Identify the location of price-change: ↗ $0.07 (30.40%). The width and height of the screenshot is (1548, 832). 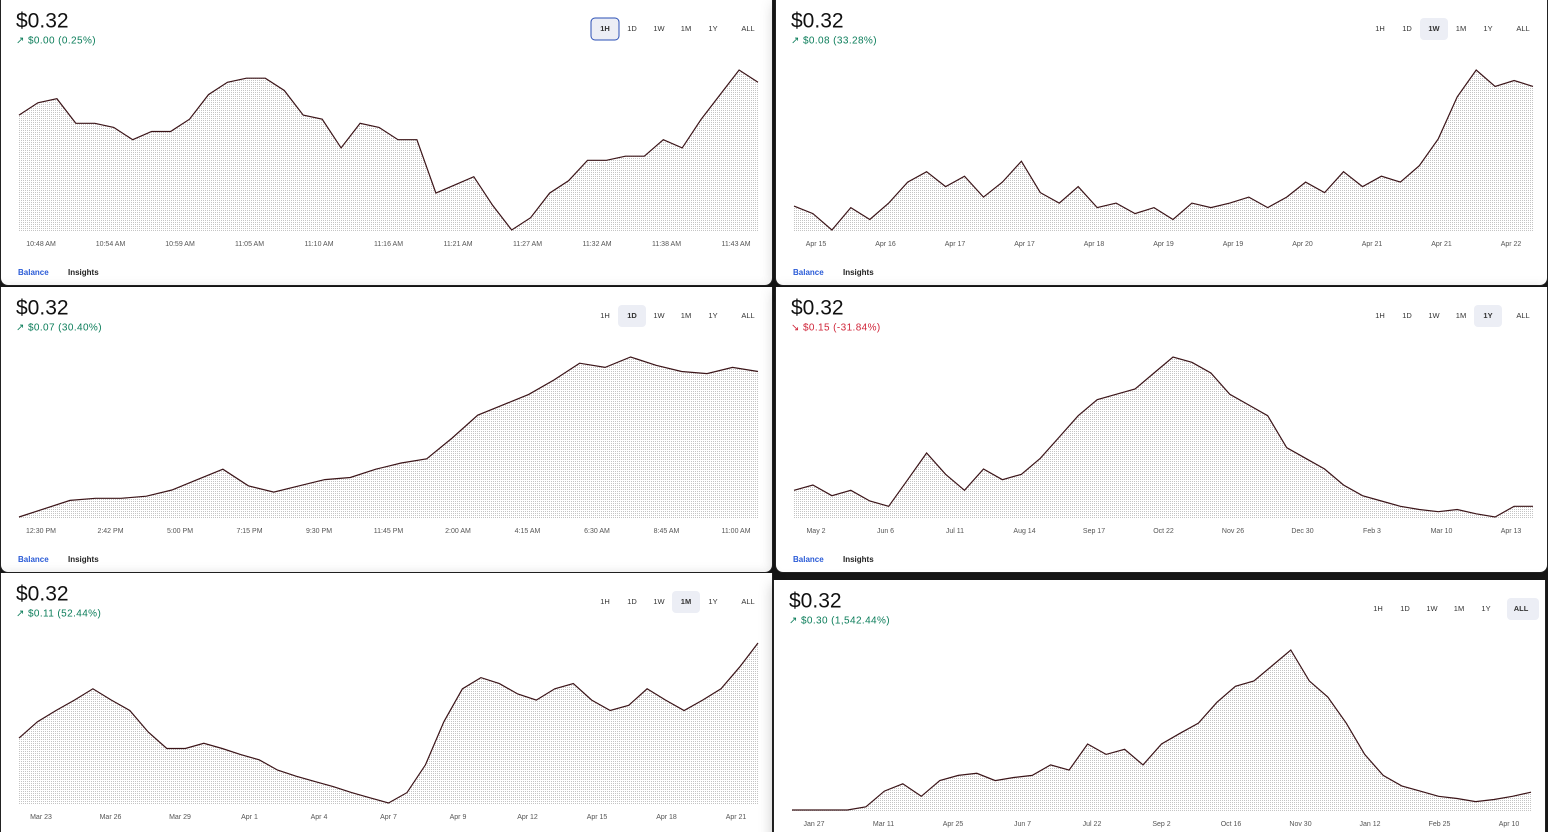
(59, 328).